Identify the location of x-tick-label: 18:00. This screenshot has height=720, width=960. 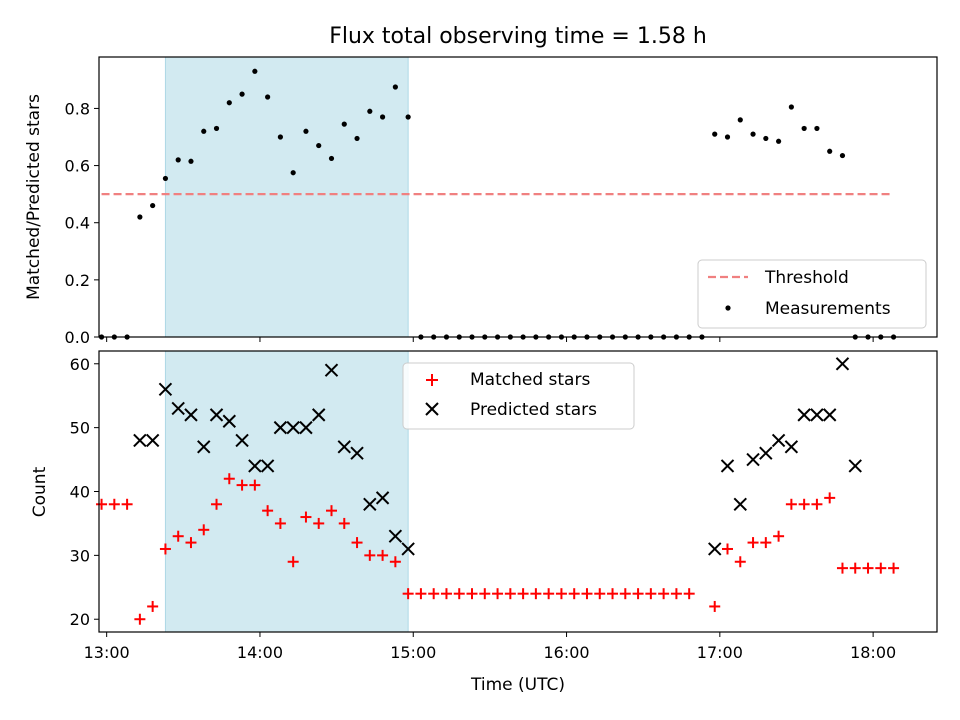
(873, 652).